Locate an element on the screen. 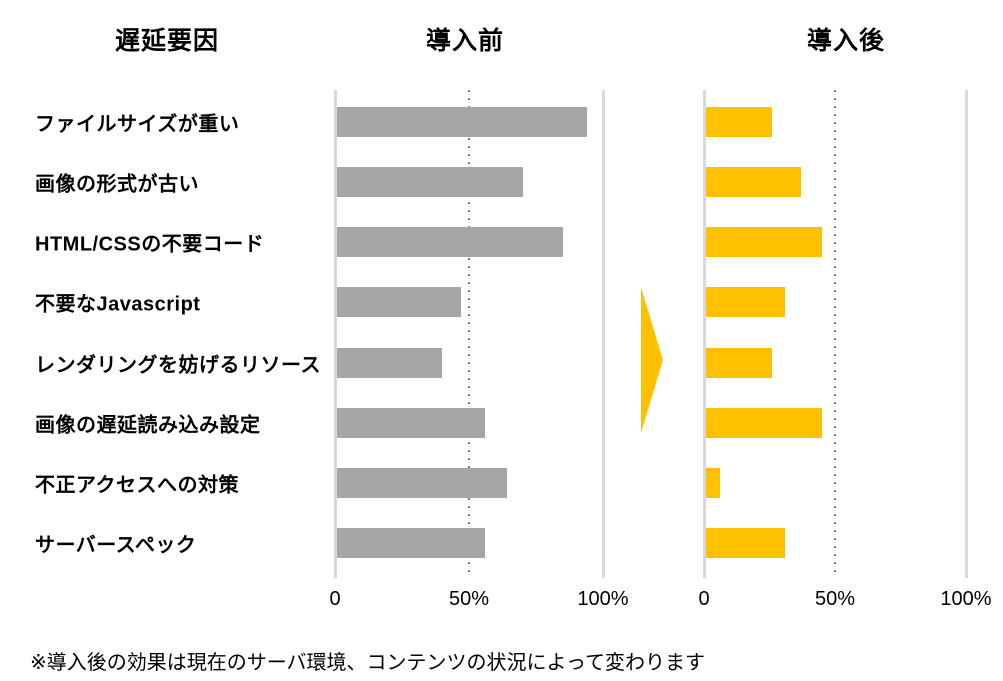 The height and width of the screenshot is (681, 1003). category-label: レンダリングを妨げるリソース is located at coordinates (178, 365).